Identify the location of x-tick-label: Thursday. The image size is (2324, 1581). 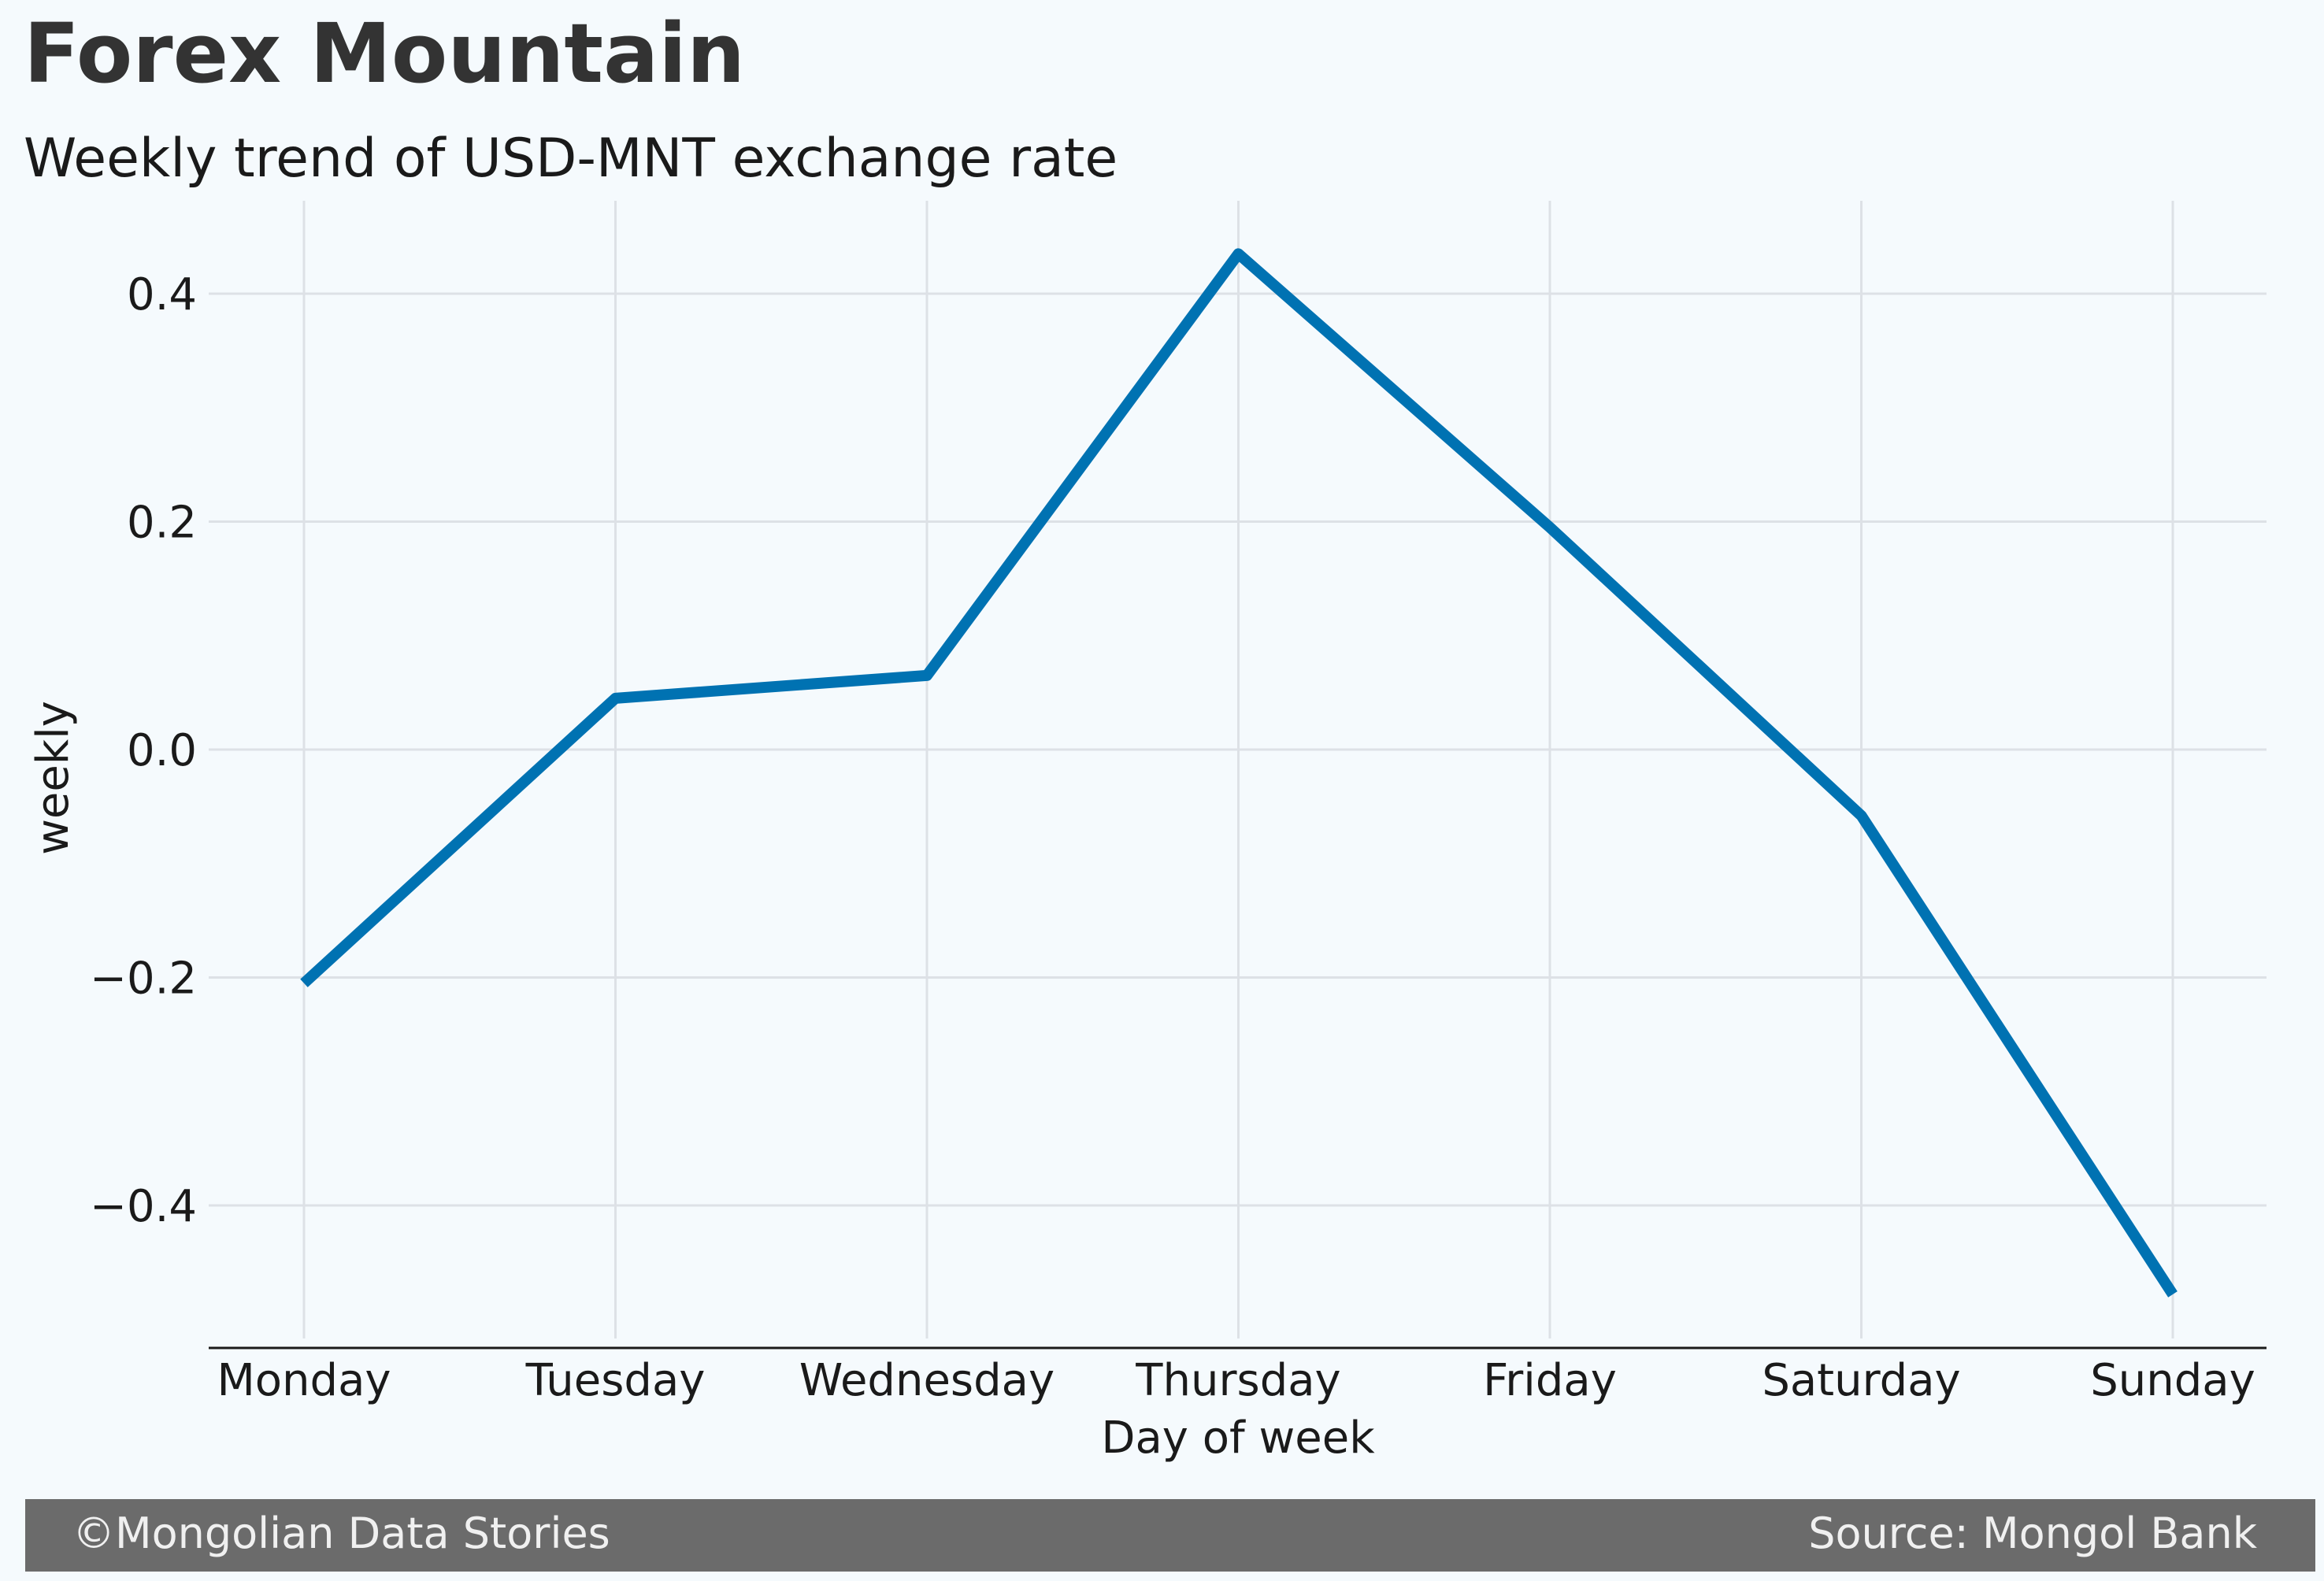
(1237, 1380).